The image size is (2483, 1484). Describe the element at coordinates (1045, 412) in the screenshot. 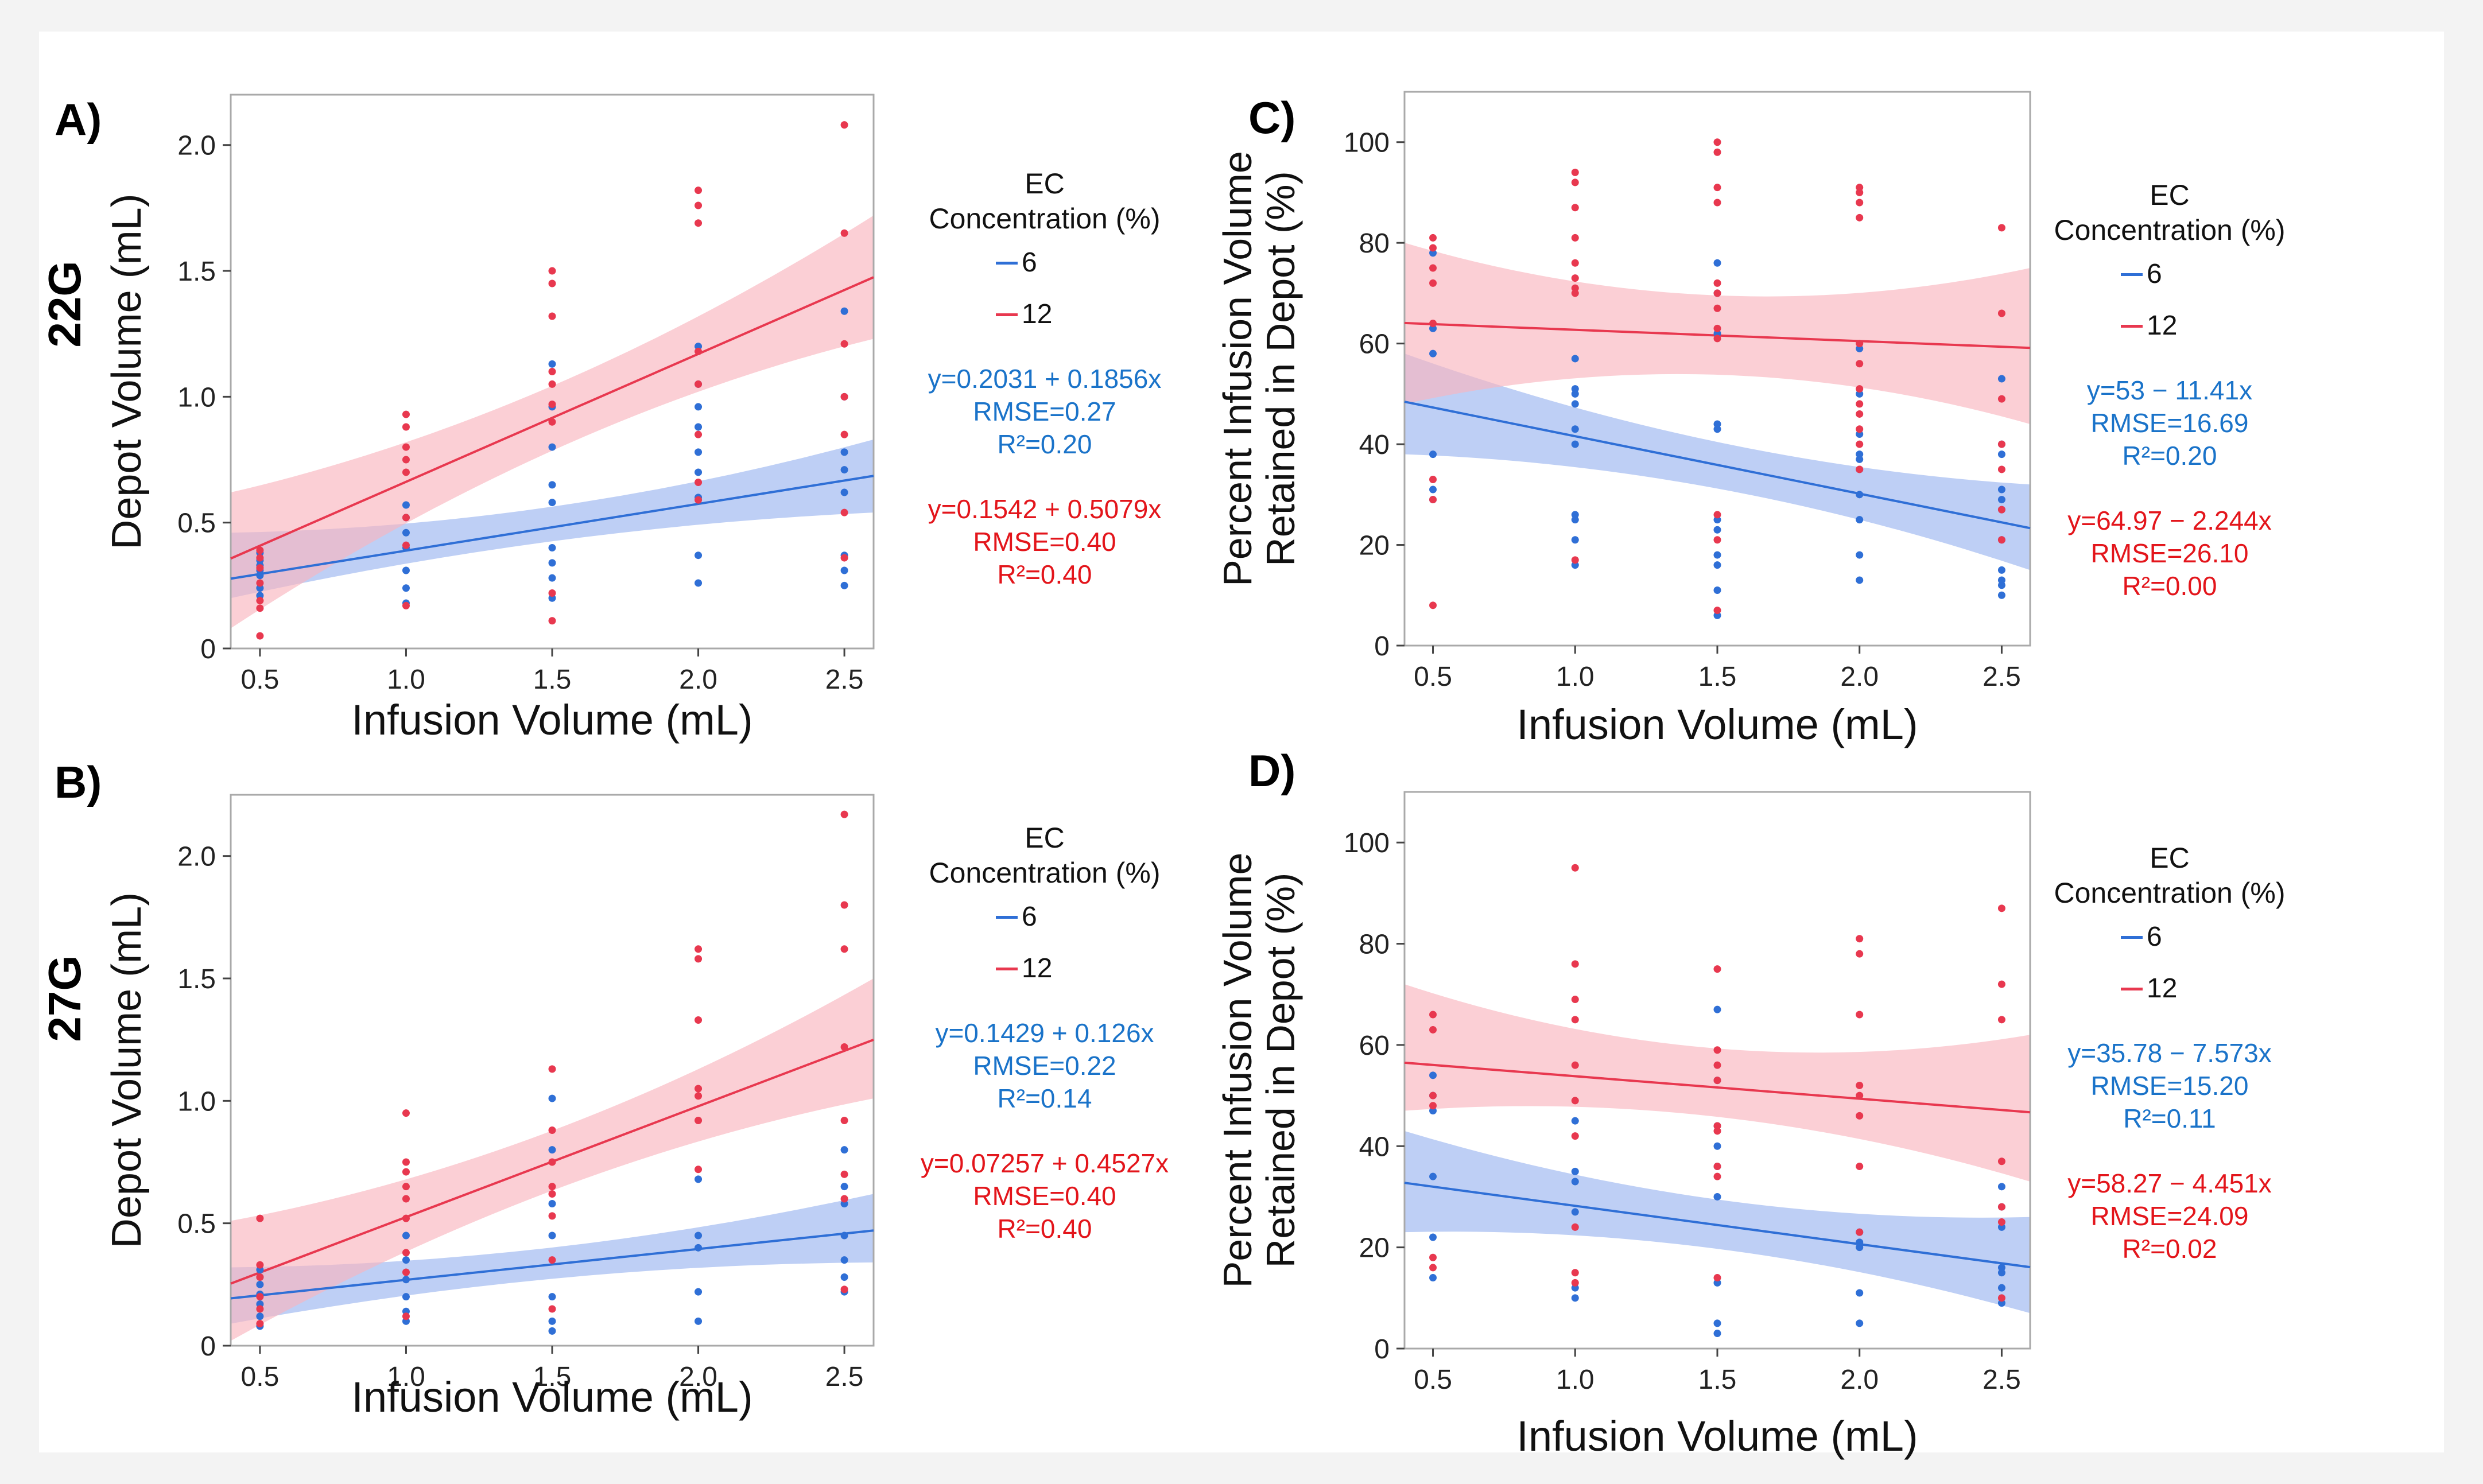

I see `equation-6: y=0.2031 + 0.1856x RMSE=0.27 R²=0.20` at that location.